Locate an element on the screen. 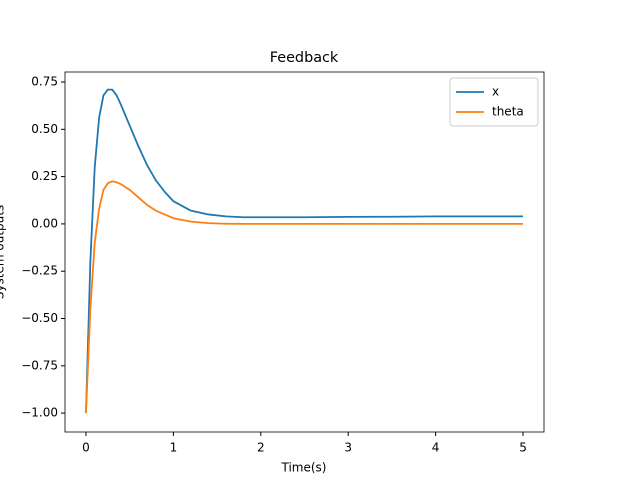  y-tick-label: −0.50 is located at coordinates (39, 318).